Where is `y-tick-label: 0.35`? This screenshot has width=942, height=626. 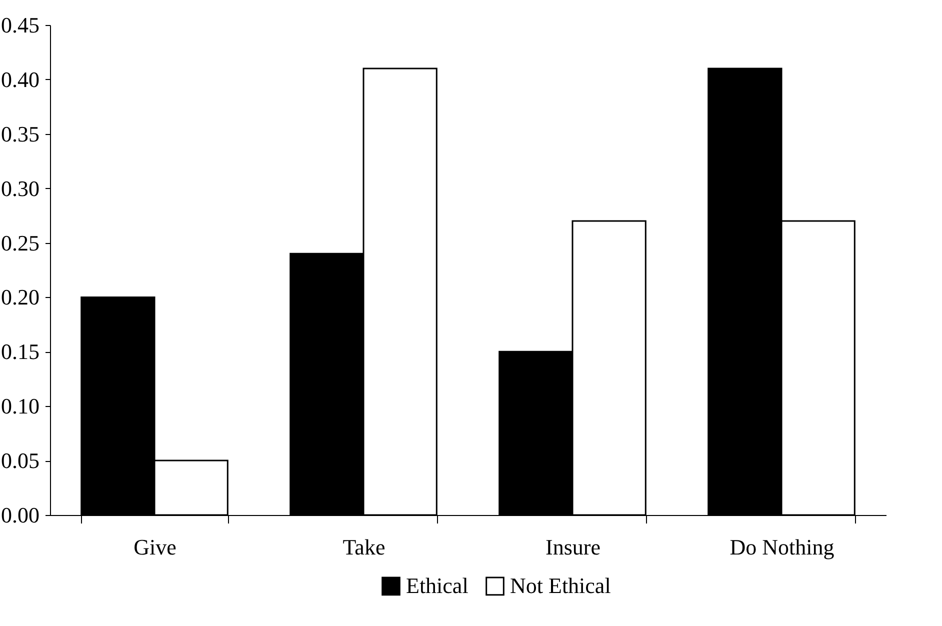
y-tick-label: 0.35 is located at coordinates (20, 133).